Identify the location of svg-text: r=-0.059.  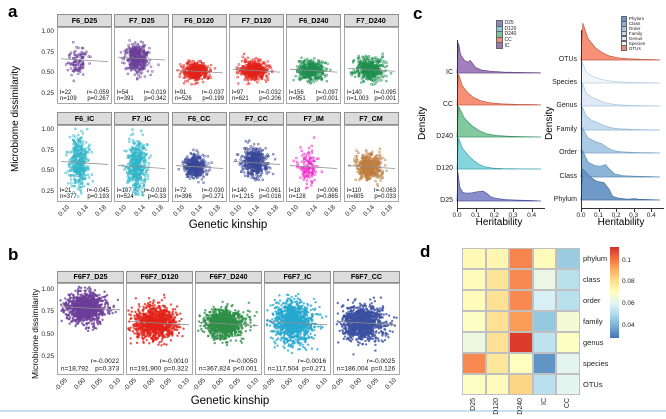
(98, 93).